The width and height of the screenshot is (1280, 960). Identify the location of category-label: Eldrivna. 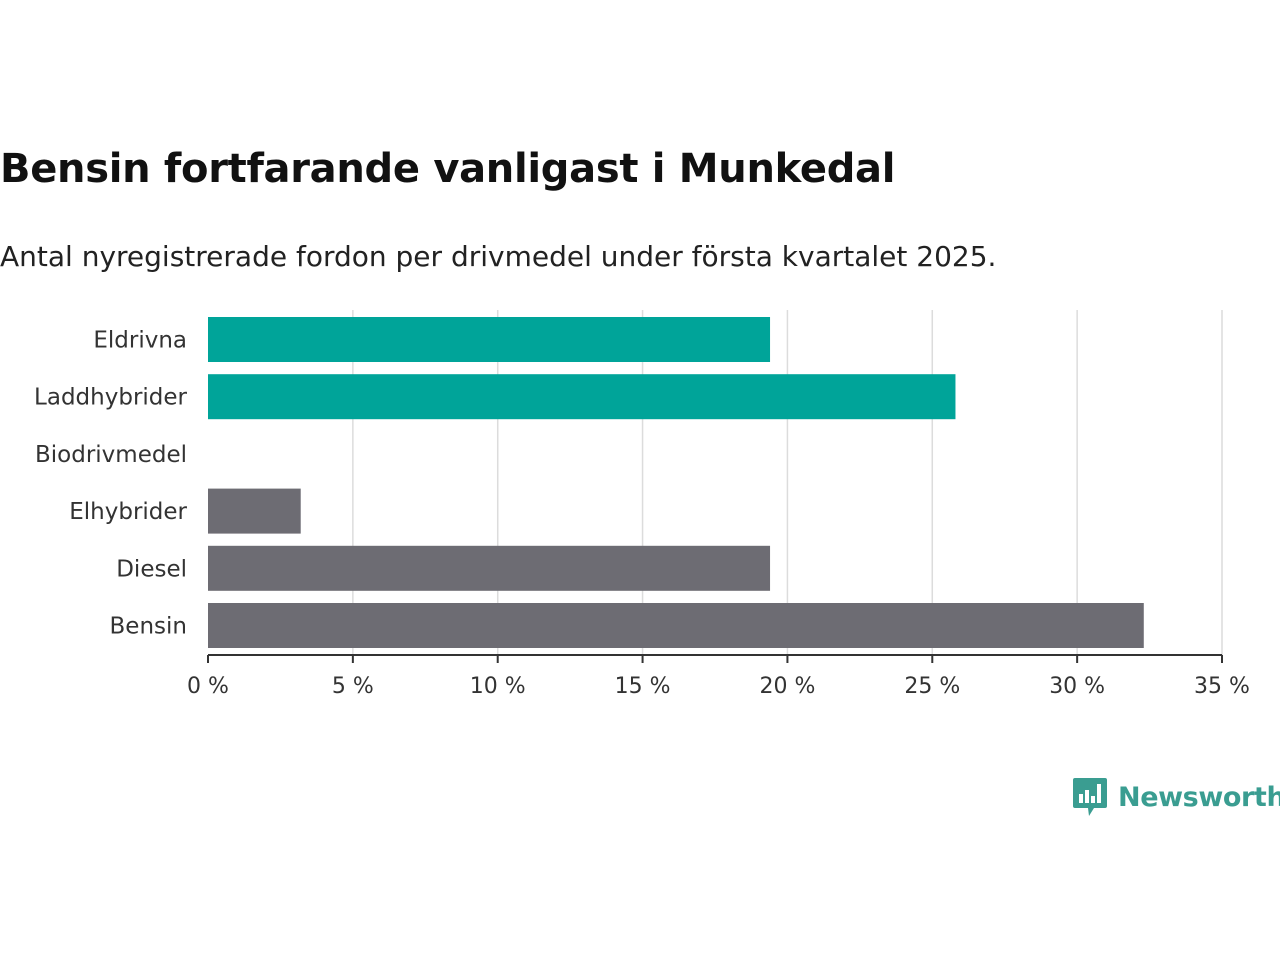
(140, 341).